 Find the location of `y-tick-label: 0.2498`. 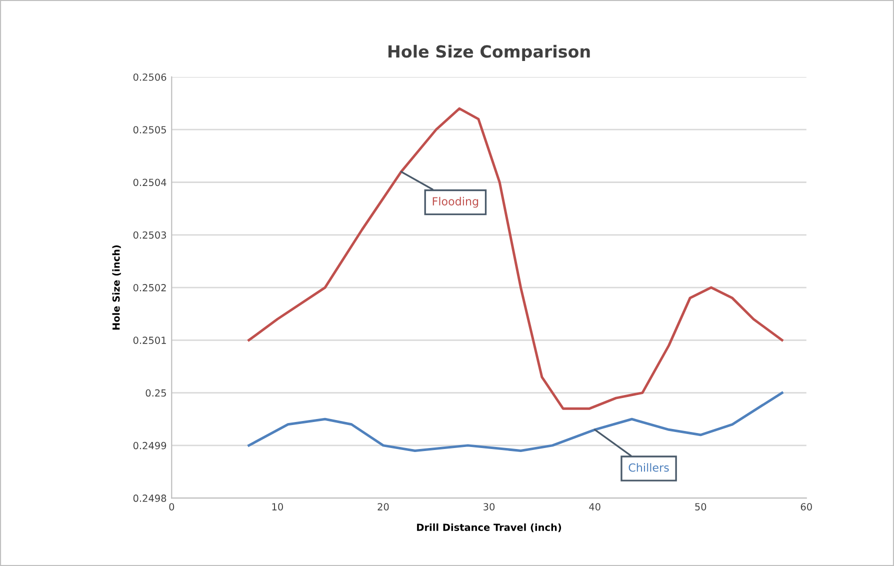

y-tick-label: 0.2498 is located at coordinates (149, 498).